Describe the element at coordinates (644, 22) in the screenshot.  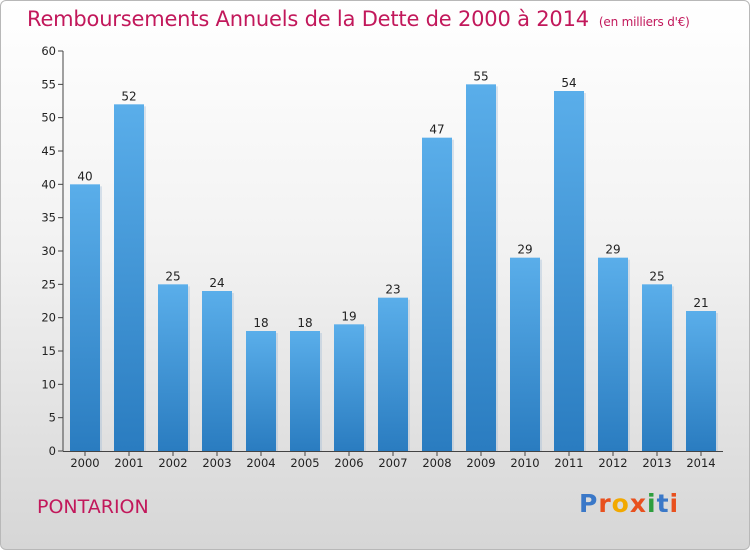
I see `unit-note: (en milliers d'€)` at that location.